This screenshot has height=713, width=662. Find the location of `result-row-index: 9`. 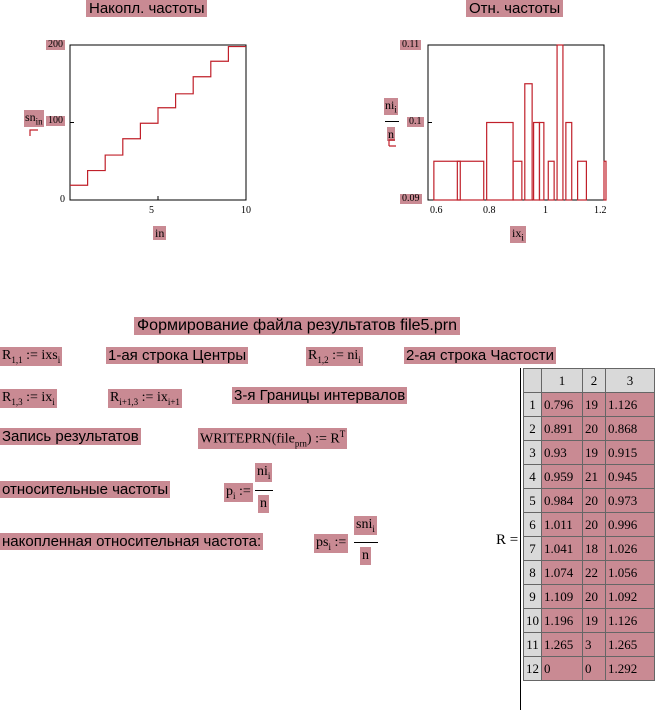

result-row-index: 9 is located at coordinates (532, 596).